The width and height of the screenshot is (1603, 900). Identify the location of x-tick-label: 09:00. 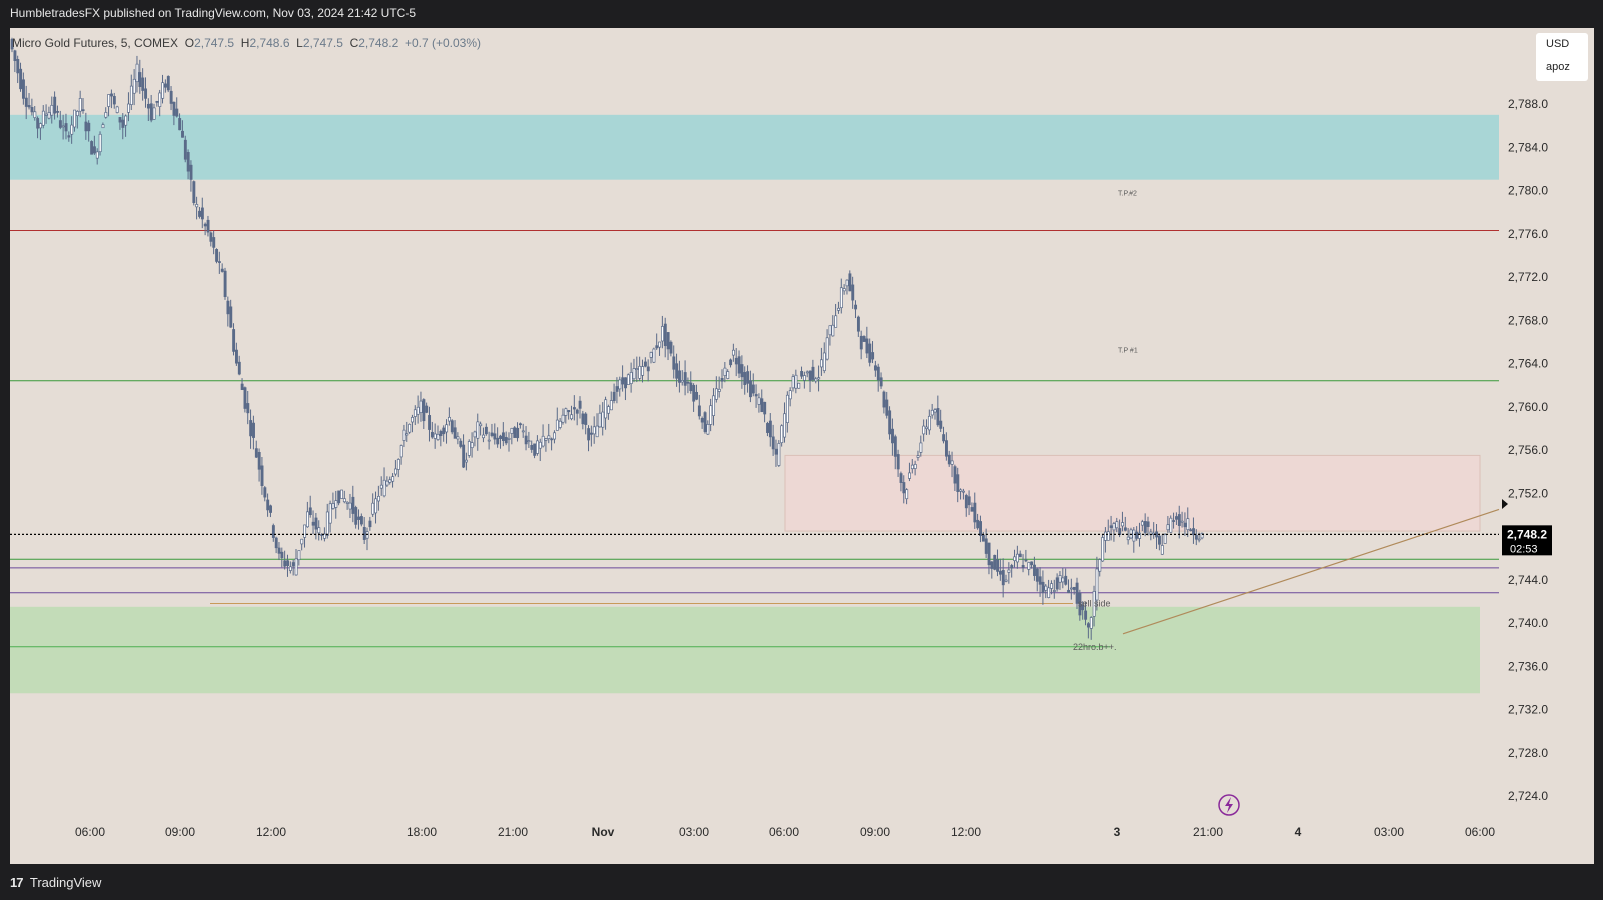
(875, 832).